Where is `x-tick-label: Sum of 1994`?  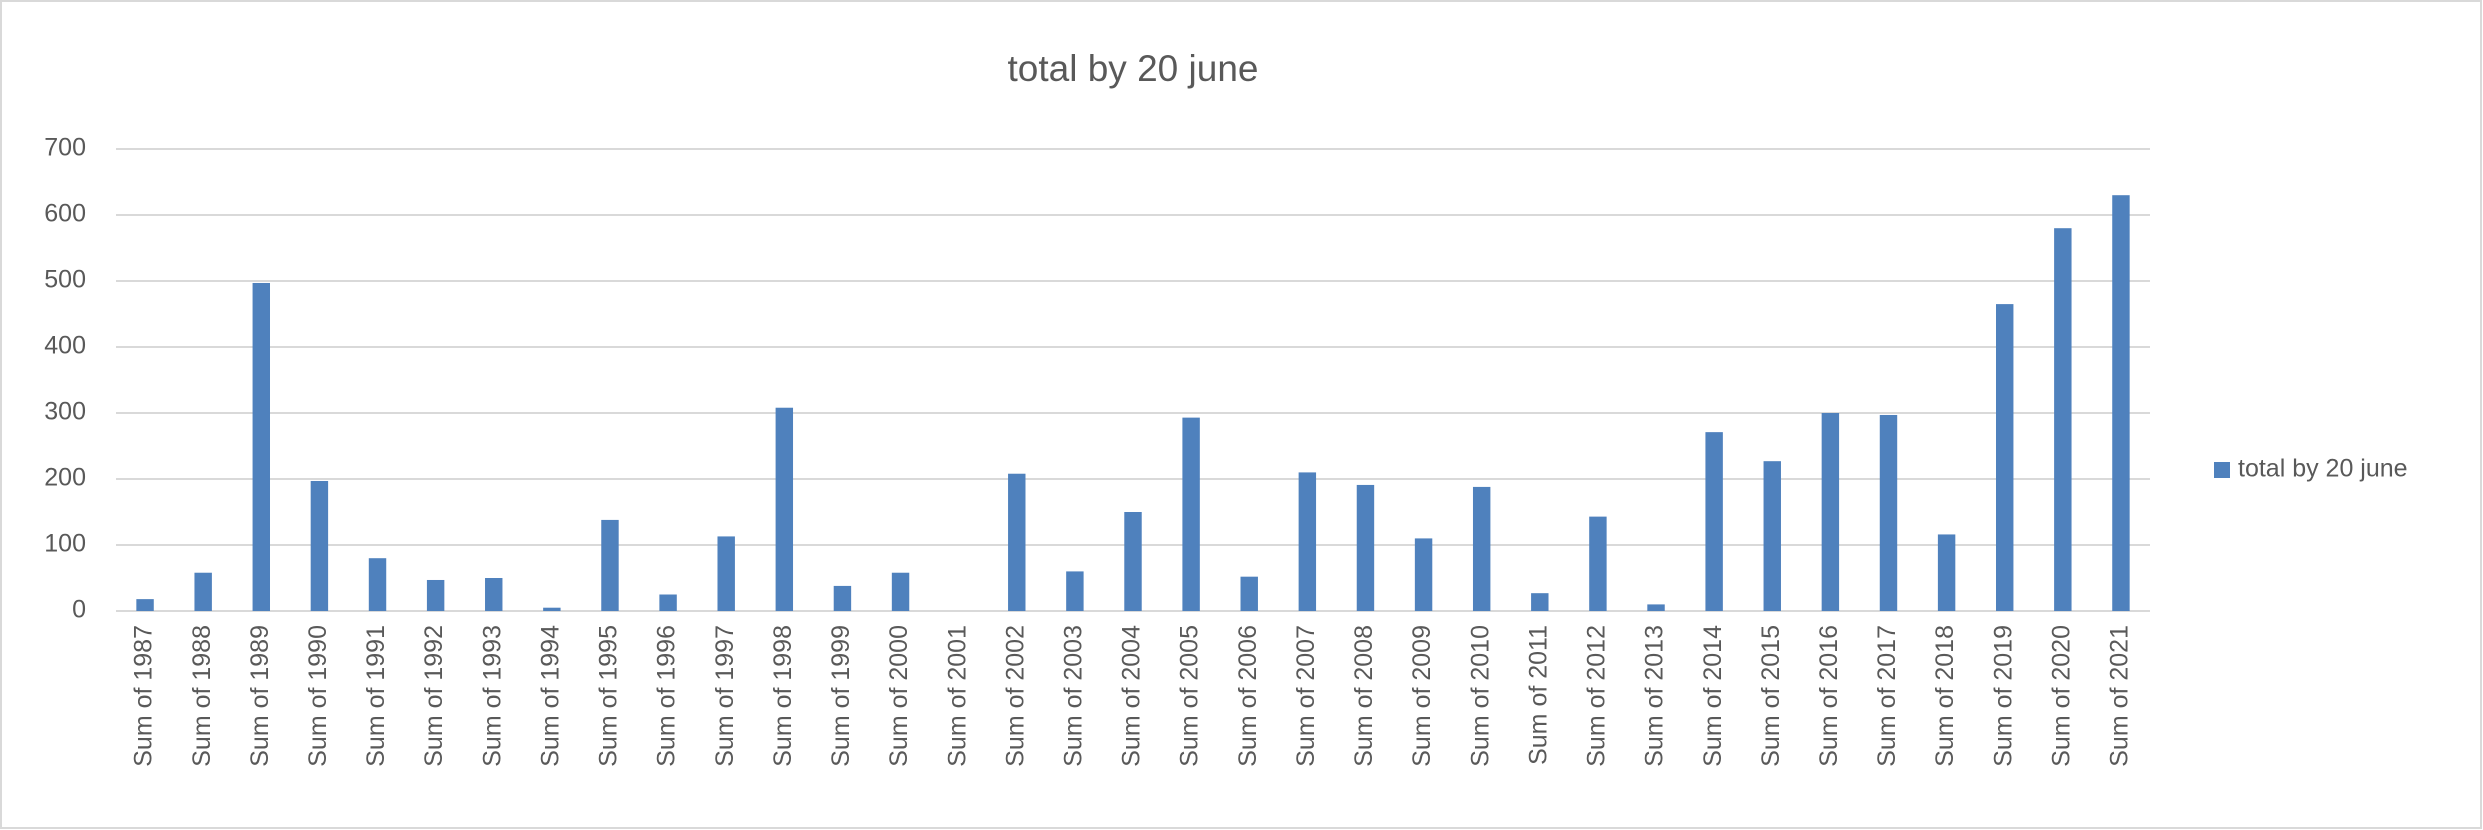 x-tick-label: Sum of 1994 is located at coordinates (550, 696).